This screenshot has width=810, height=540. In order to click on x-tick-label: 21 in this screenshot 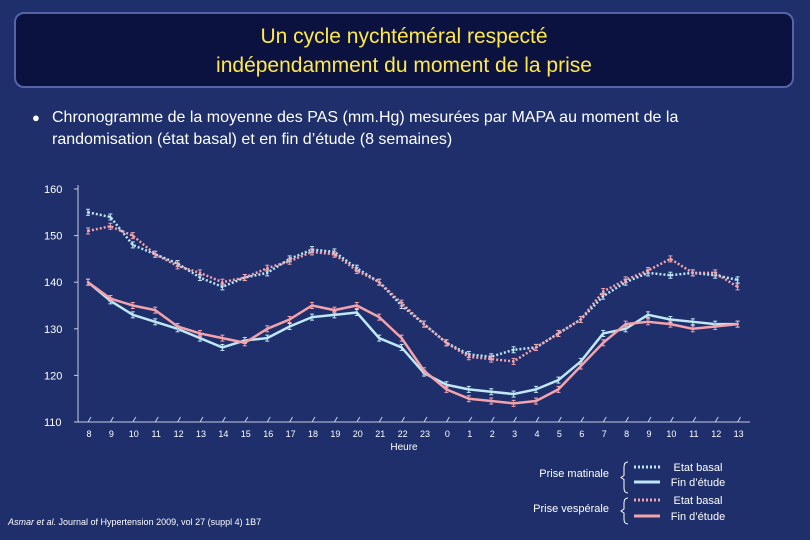, I will do `click(380, 434)`.